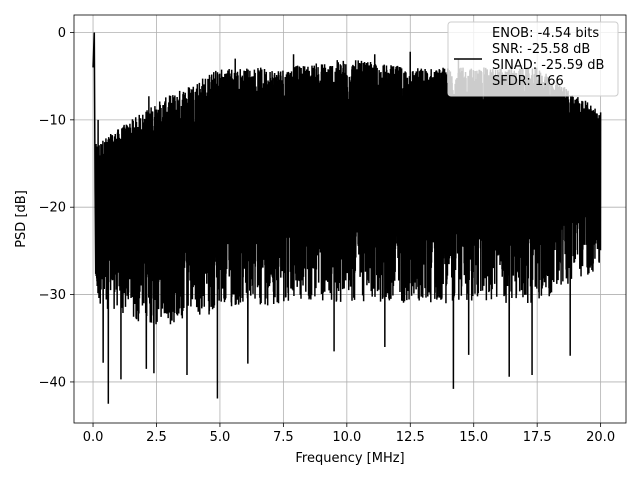 This screenshot has width=640, height=480. What do you see at coordinates (349, 458) in the screenshot?
I see `x-axis-label: Frequency [MHz]` at bounding box center [349, 458].